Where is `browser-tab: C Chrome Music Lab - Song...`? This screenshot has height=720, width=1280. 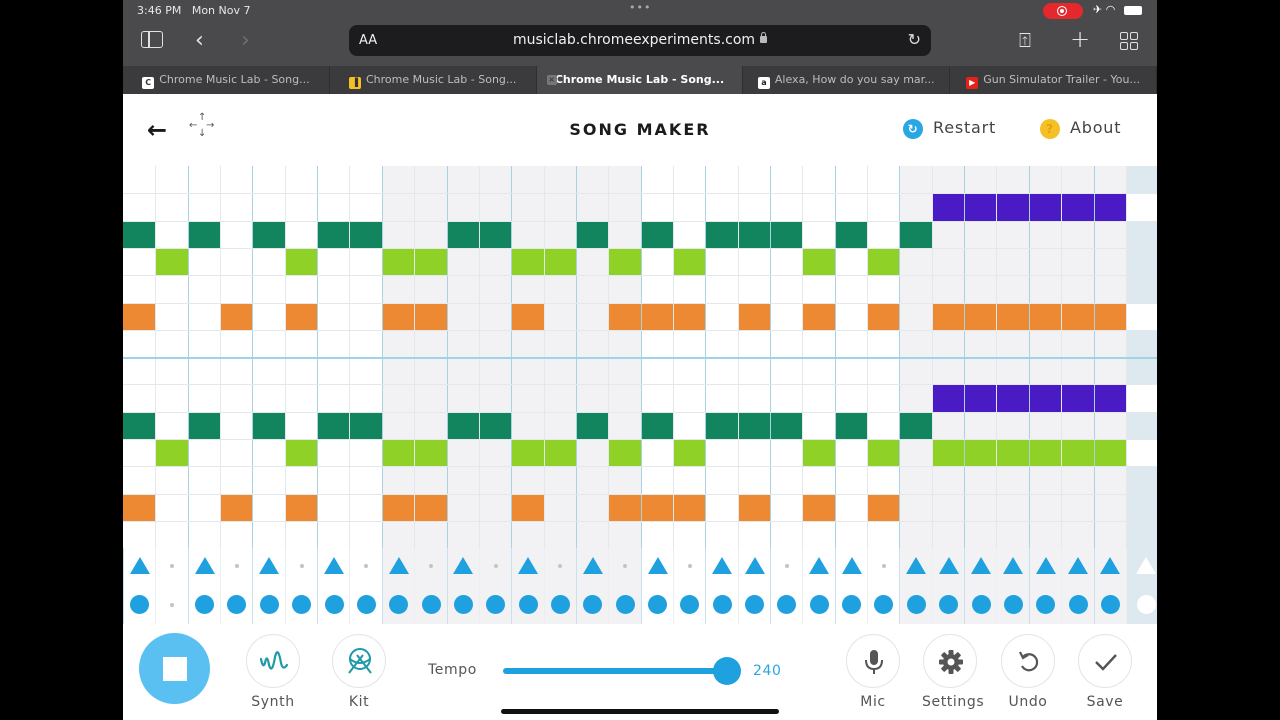 browser-tab: C Chrome Music Lab - Song... is located at coordinates (226, 80).